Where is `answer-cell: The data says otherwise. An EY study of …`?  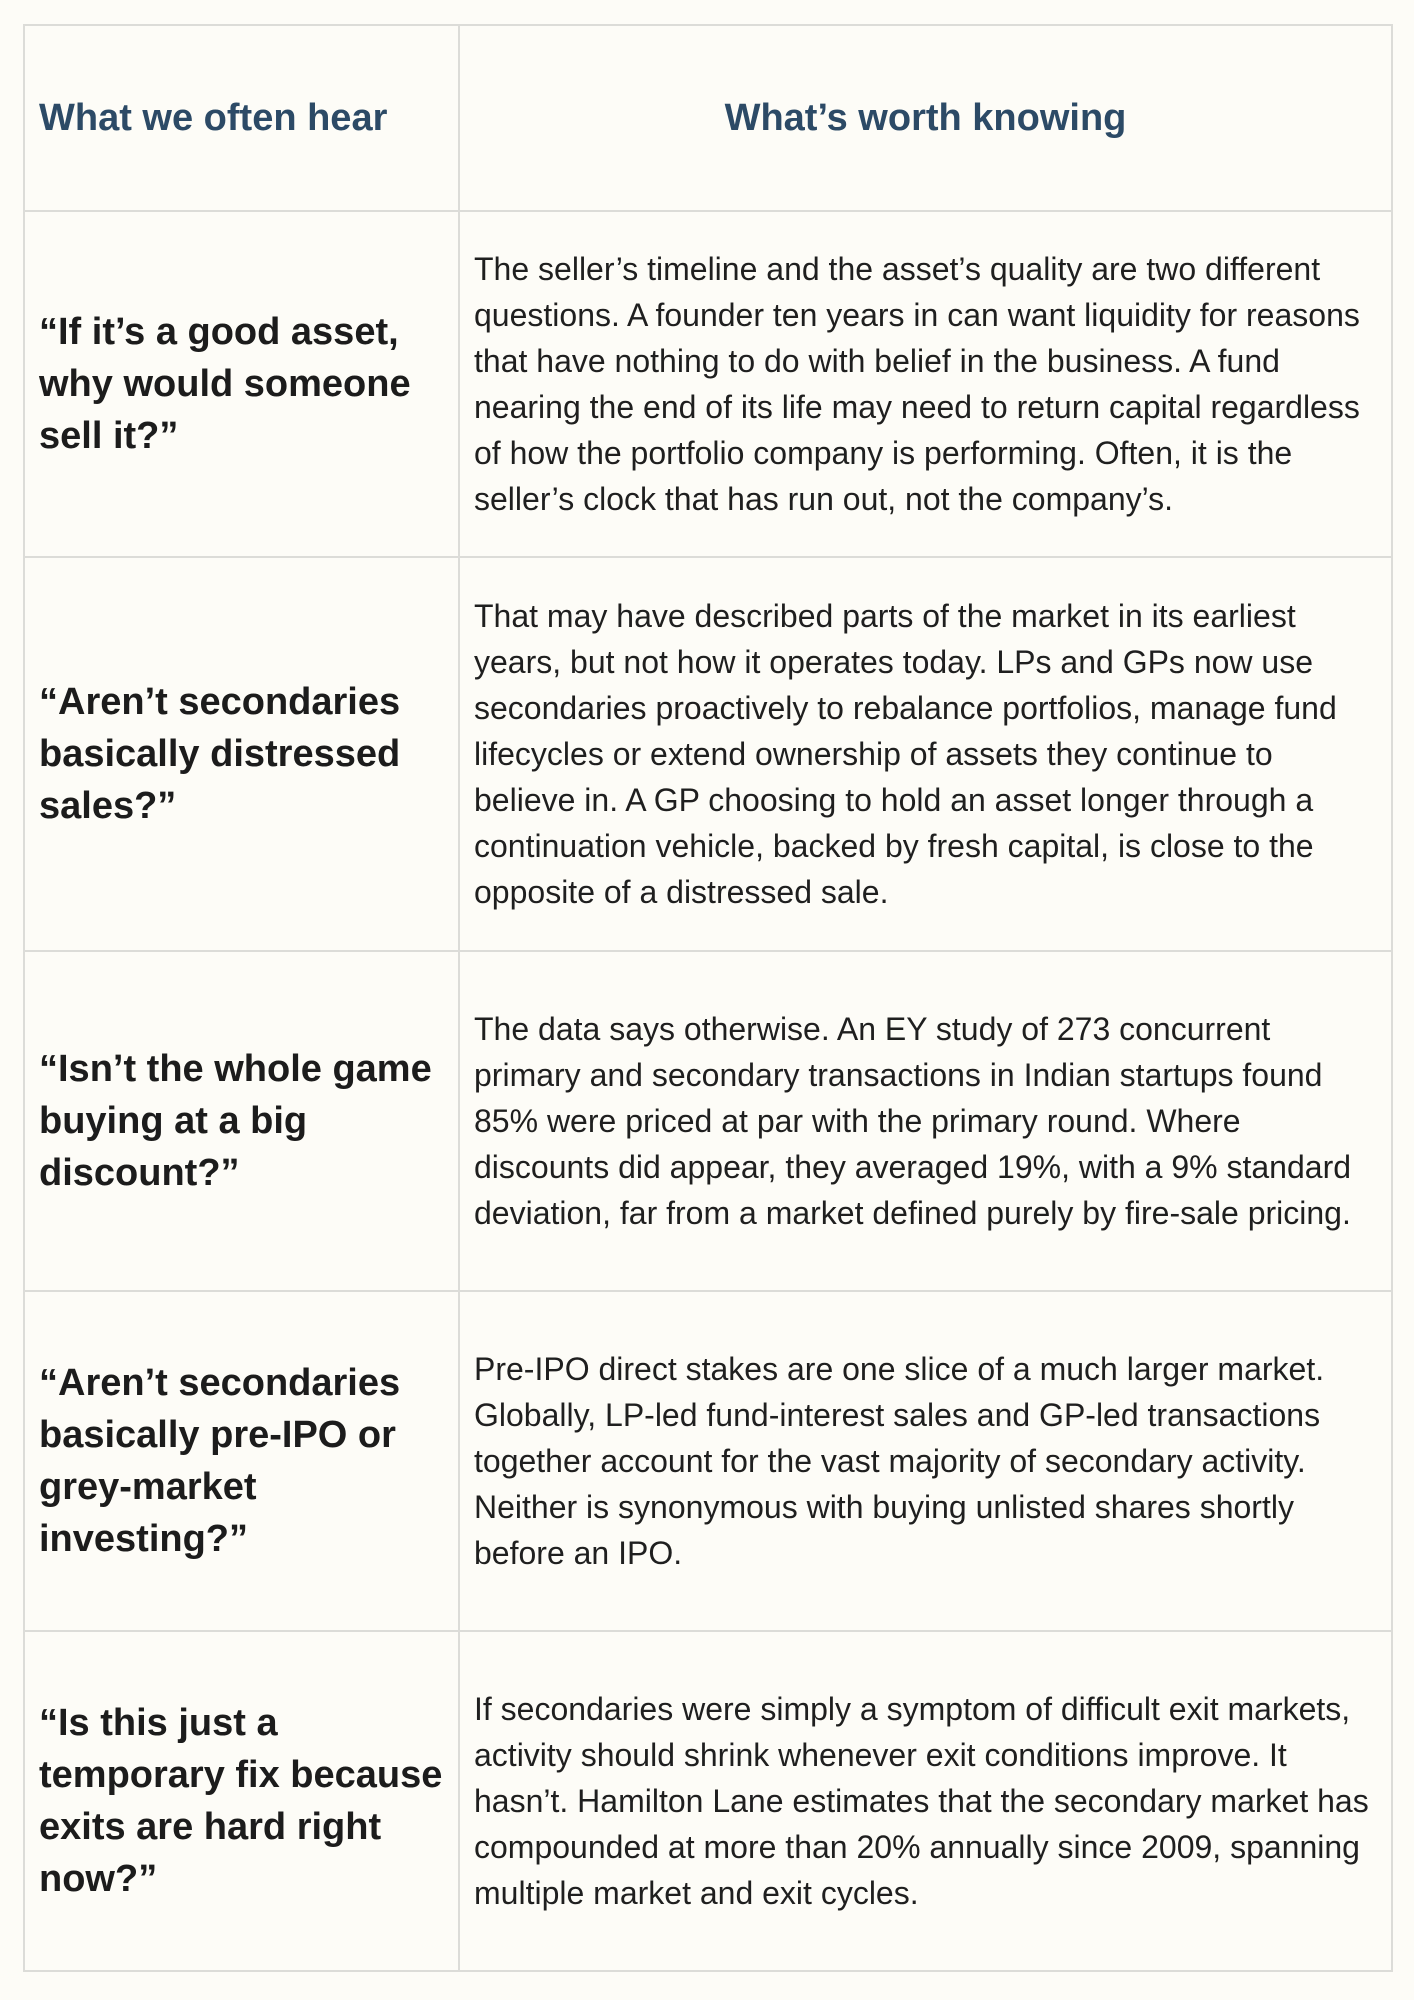
answer-cell: The data says otherwise. An EY study of … is located at coordinates (925, 1121).